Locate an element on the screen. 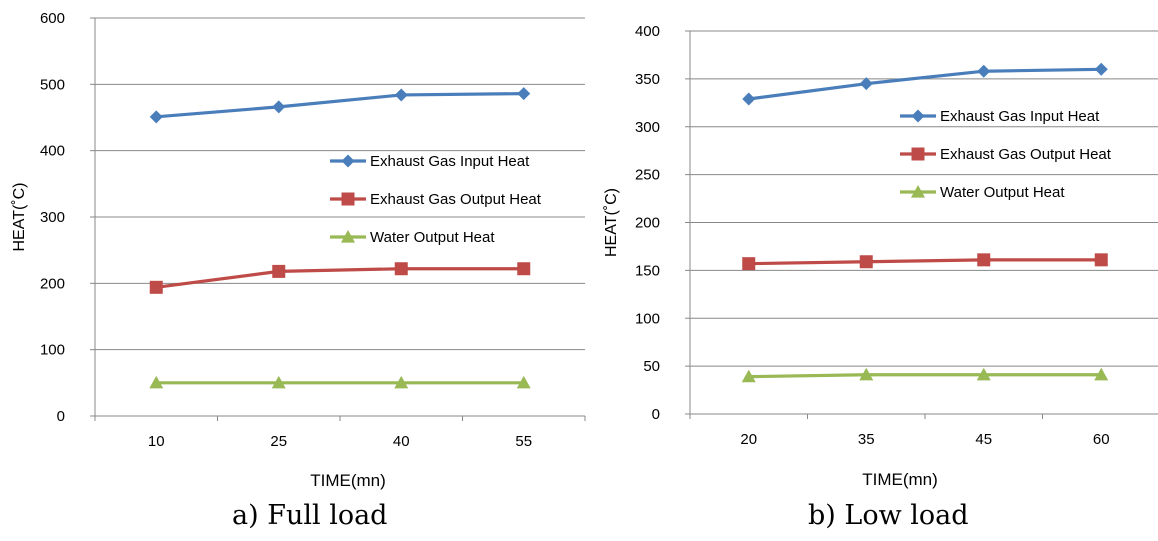 This screenshot has height=541, width=1158. y-tick-label: 150 is located at coordinates (647, 270).